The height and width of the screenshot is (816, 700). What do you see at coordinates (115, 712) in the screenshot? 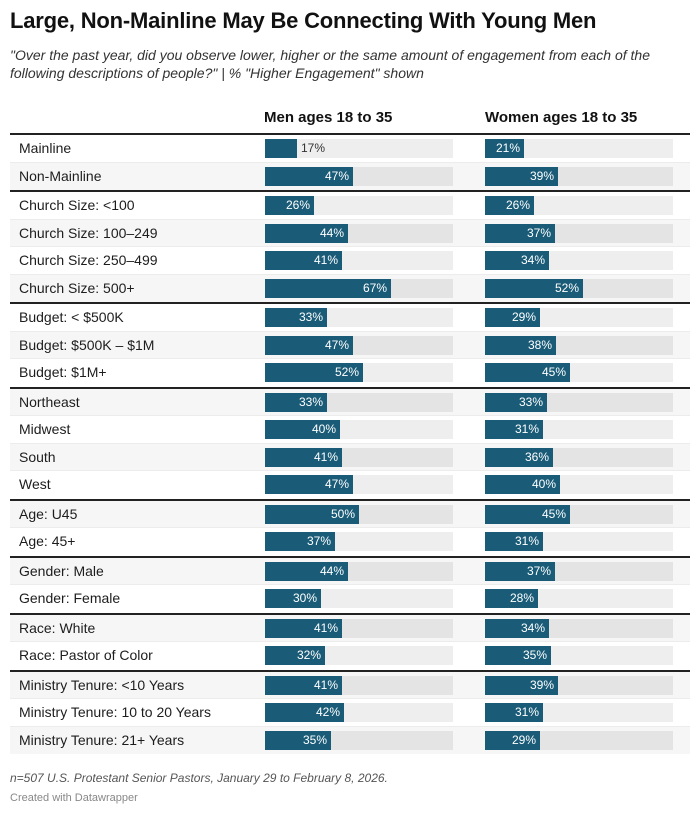
I see `row-label: Ministry Tenure: 10 to 20 Years` at bounding box center [115, 712].